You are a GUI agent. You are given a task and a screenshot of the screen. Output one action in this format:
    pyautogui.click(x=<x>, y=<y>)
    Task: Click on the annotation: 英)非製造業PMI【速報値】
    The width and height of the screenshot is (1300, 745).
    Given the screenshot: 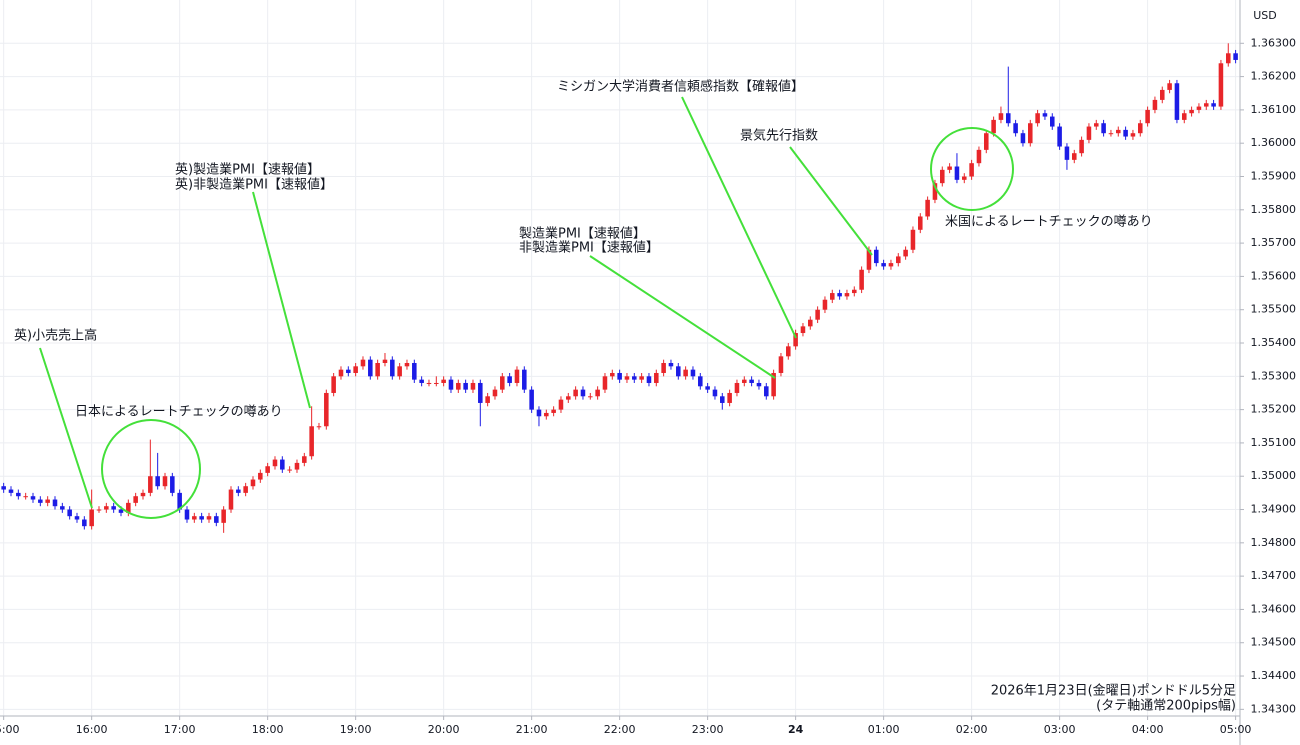 What is the action you would take?
    pyautogui.click(x=254, y=185)
    